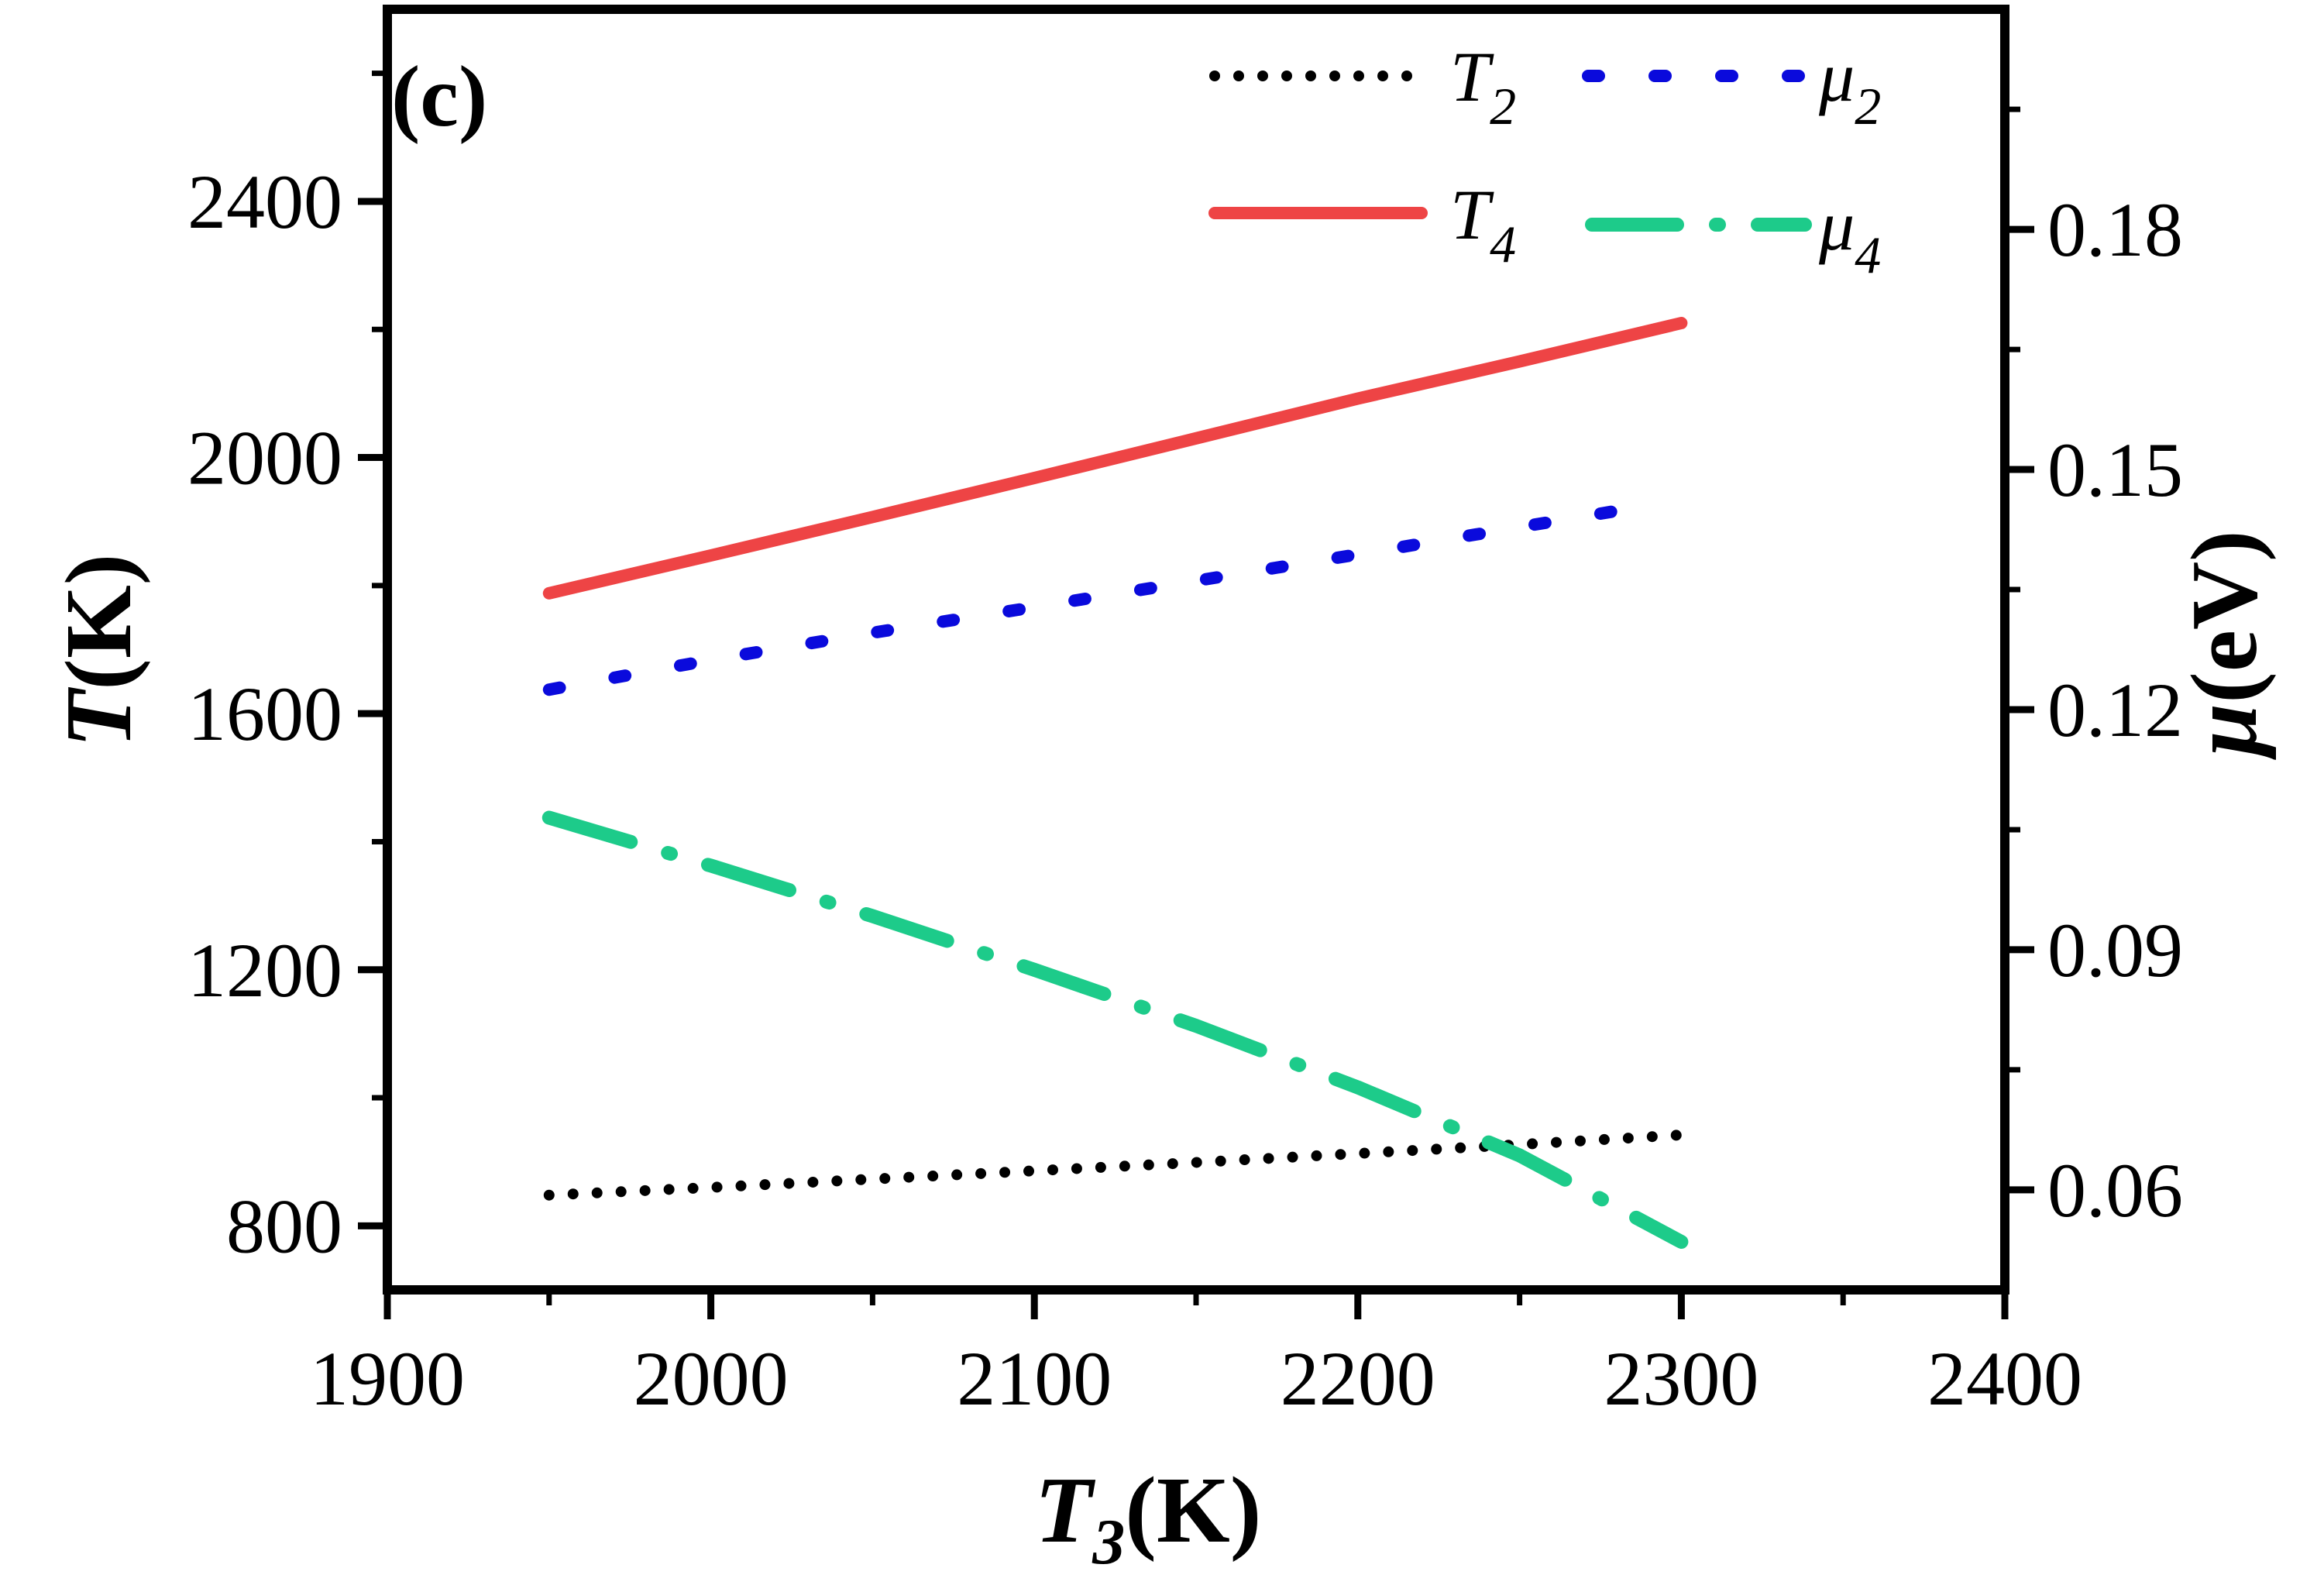 Image resolution: width=2324 pixels, height=1592 pixels. I want to click on legend-label-t4-main: T, so click(1472, 214).